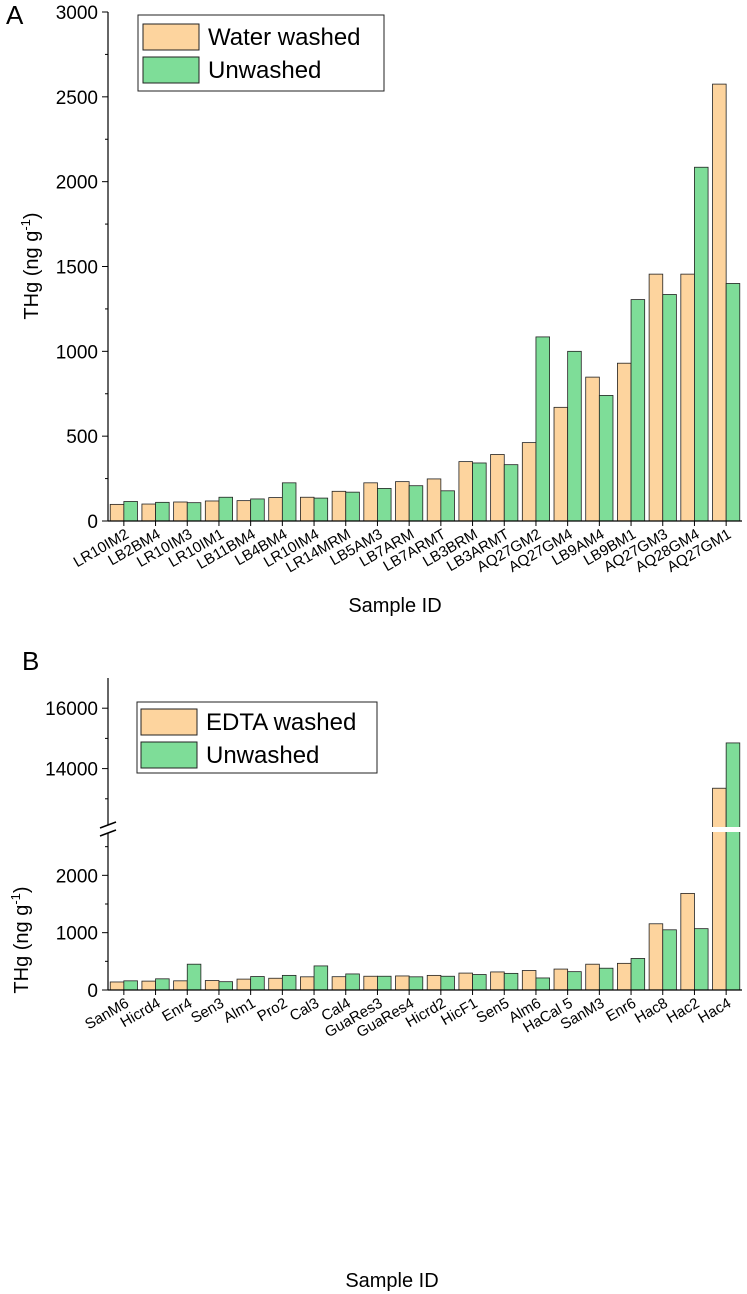  What do you see at coordinates (240, 1011) in the screenshot?
I see `xtick-b-label: Alm1` at bounding box center [240, 1011].